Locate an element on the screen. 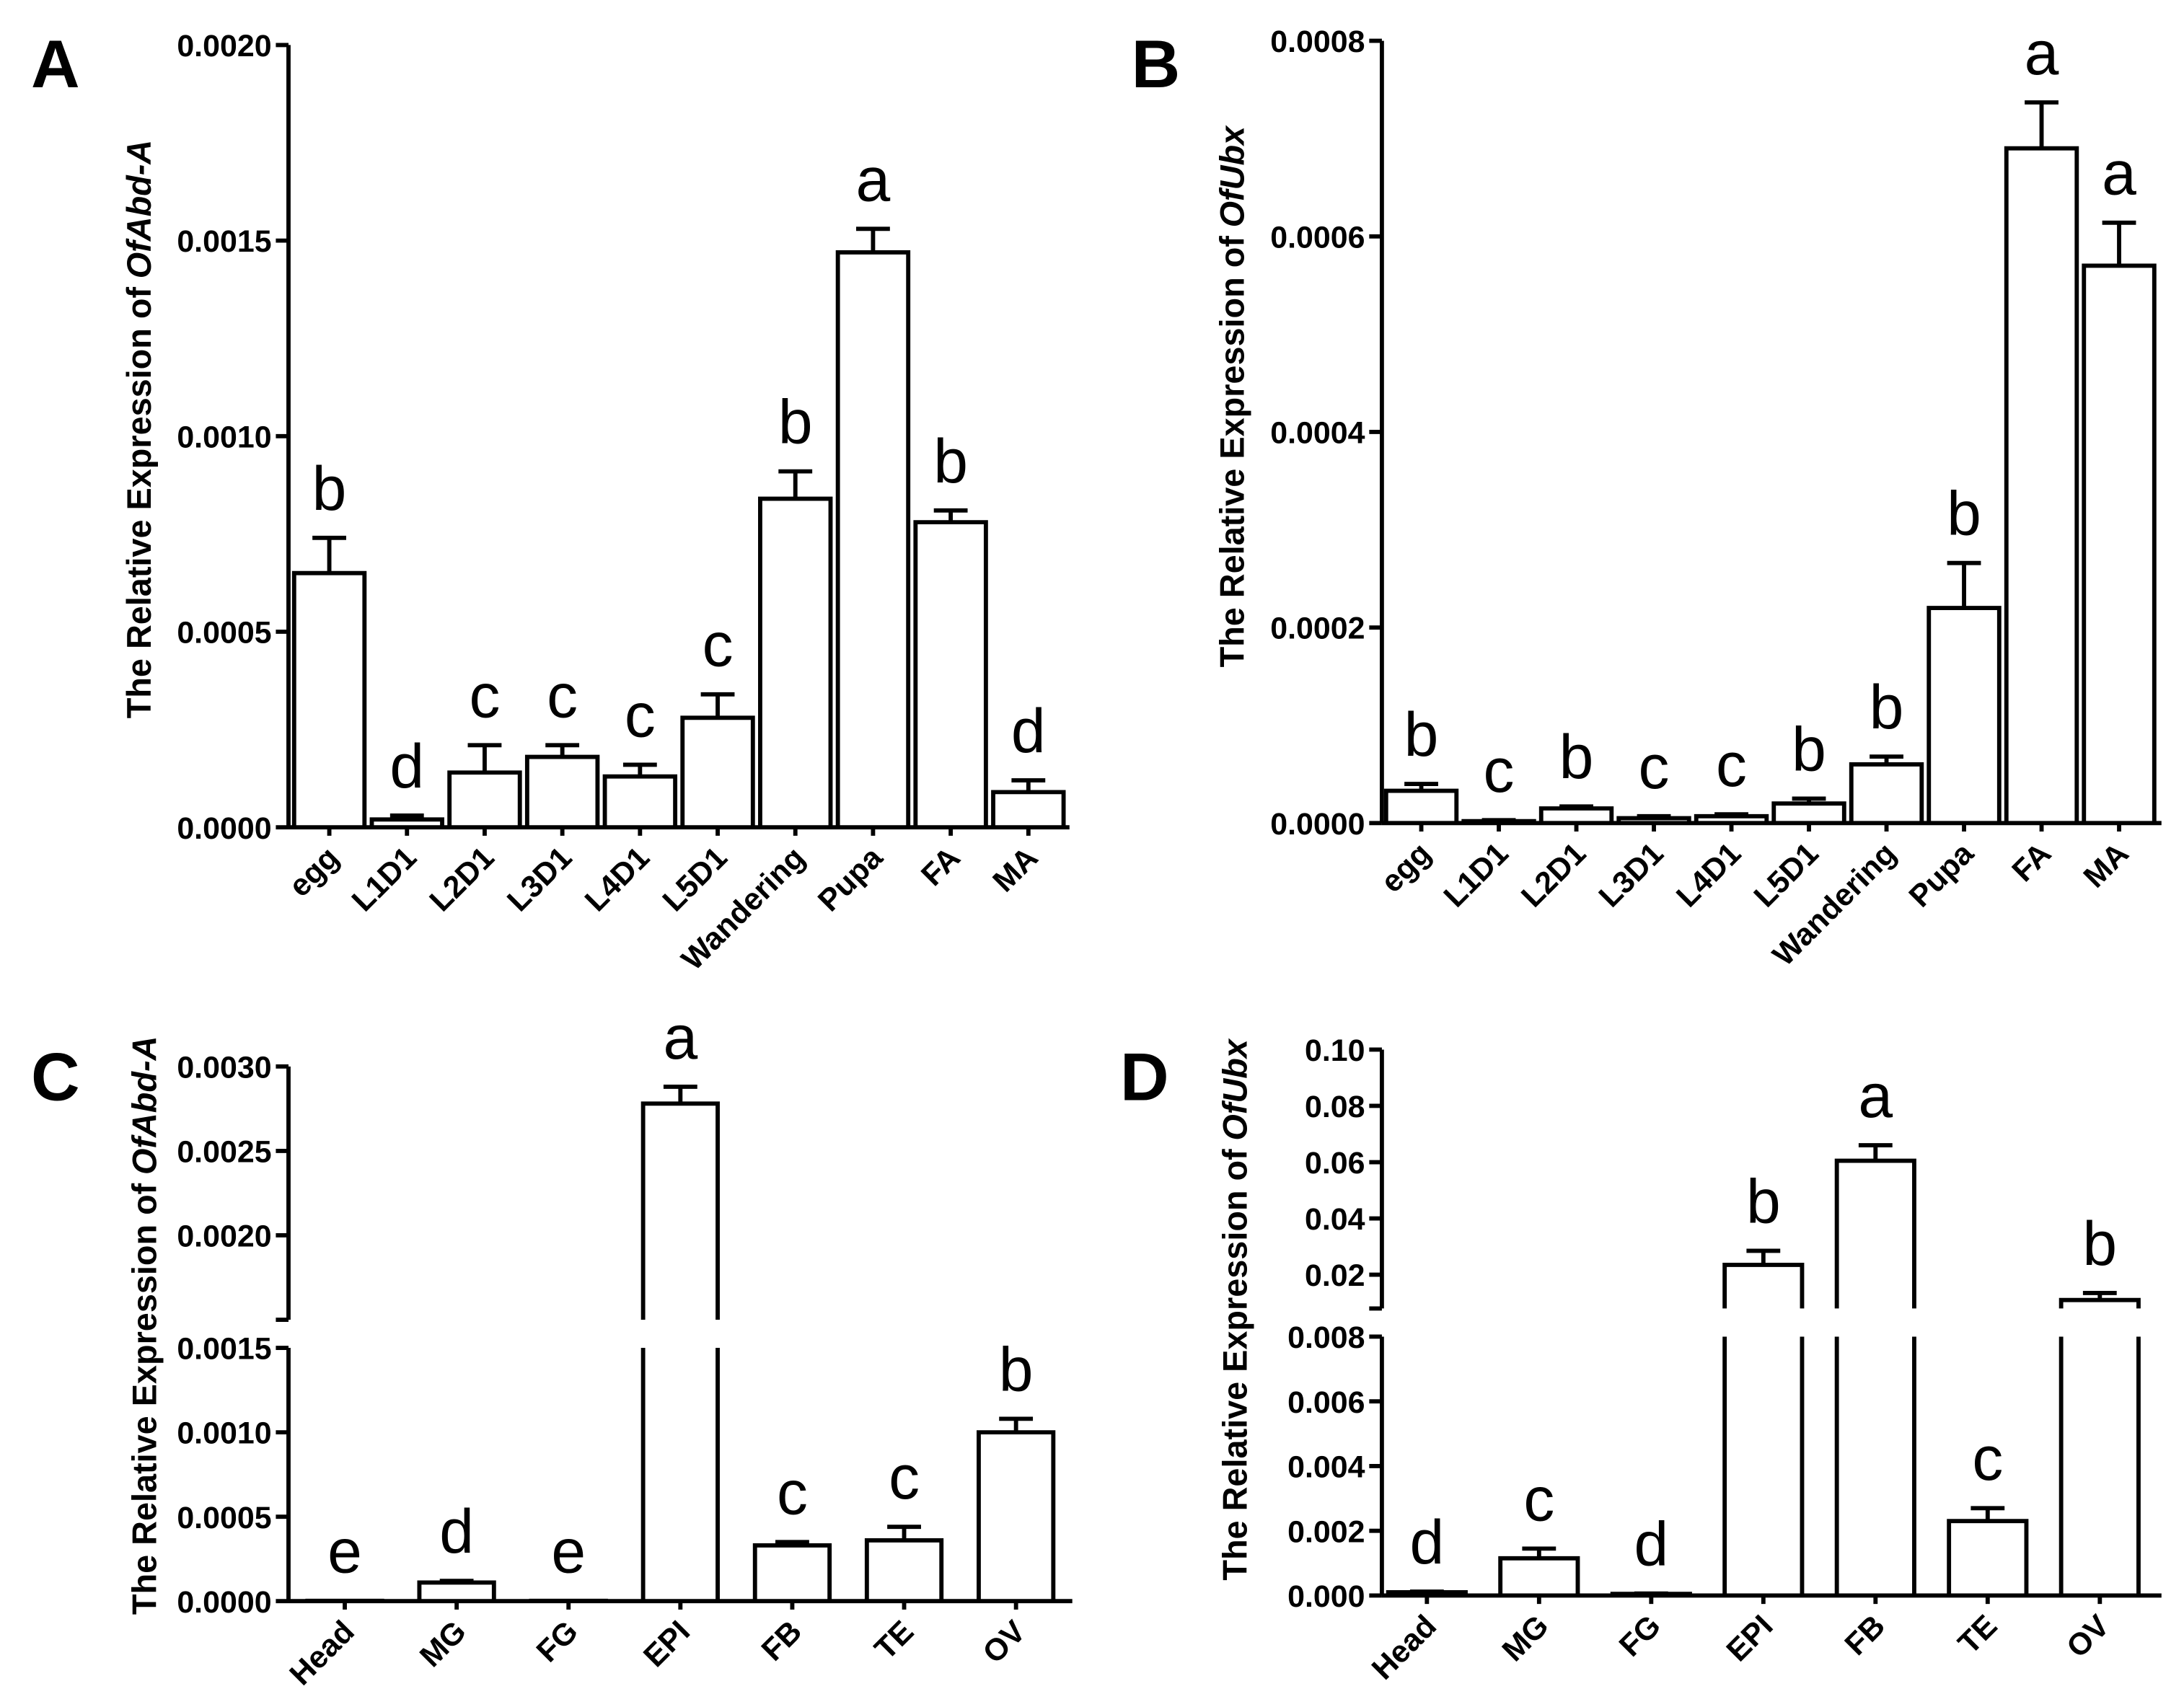  y-tick-label: 0.002 is located at coordinates (1326, 1531).